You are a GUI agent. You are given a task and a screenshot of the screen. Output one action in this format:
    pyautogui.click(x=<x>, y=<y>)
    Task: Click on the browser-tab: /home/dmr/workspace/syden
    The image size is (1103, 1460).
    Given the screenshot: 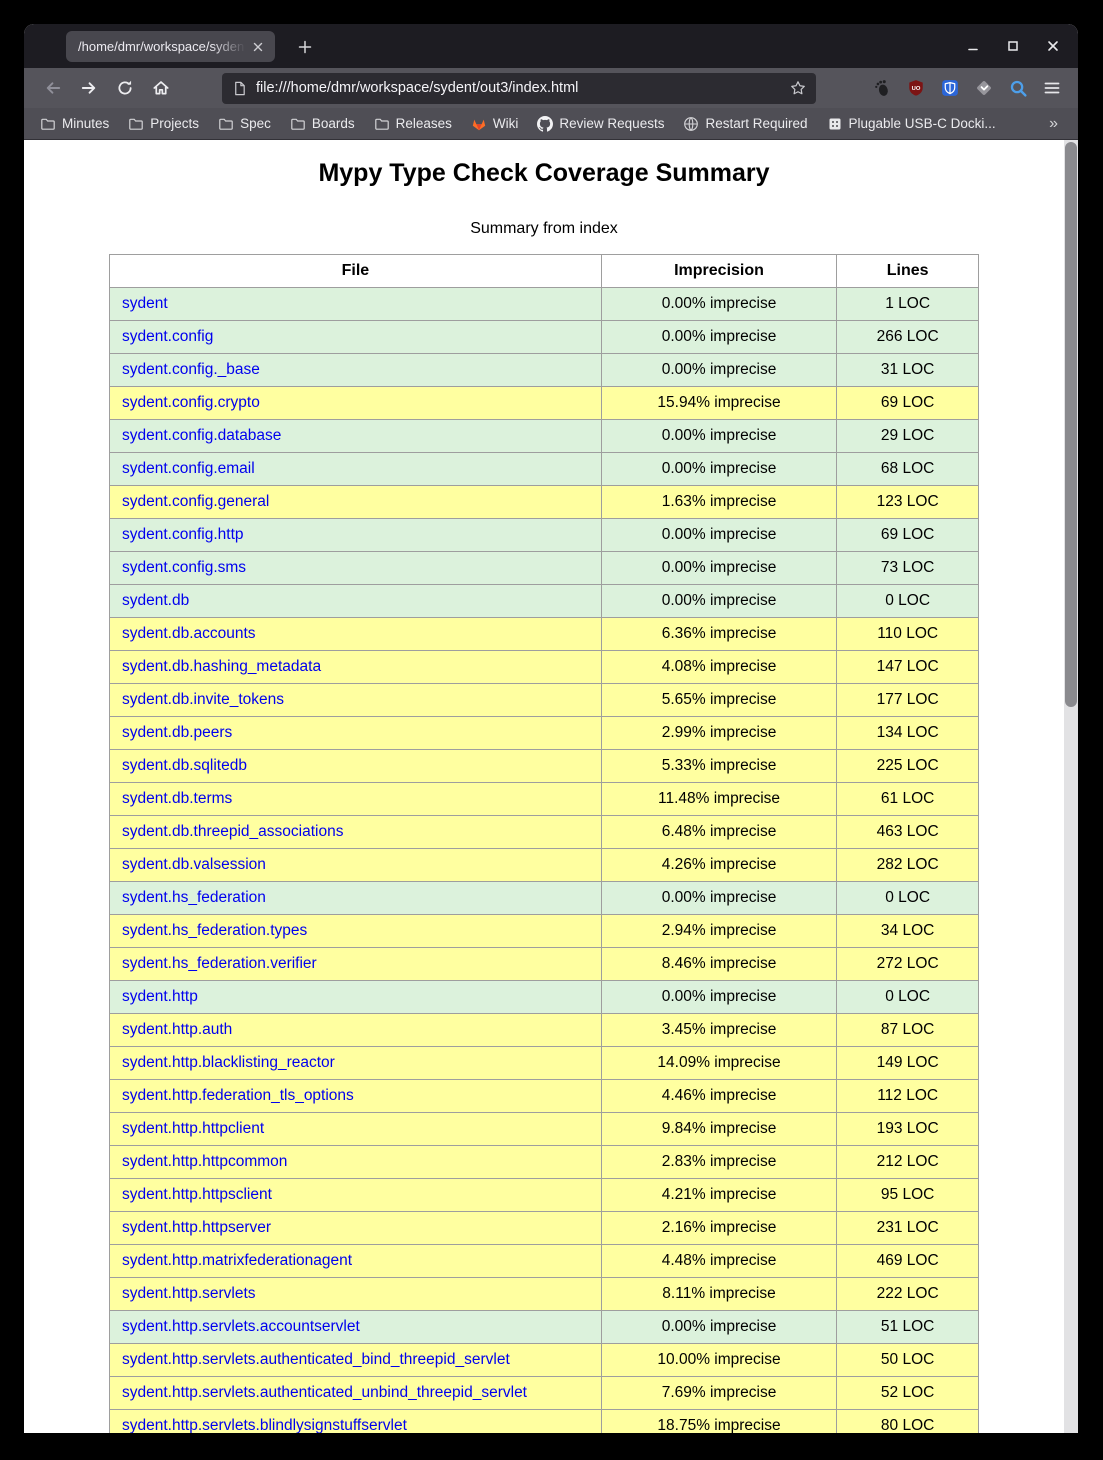 What is the action you would take?
    pyautogui.click(x=170, y=46)
    